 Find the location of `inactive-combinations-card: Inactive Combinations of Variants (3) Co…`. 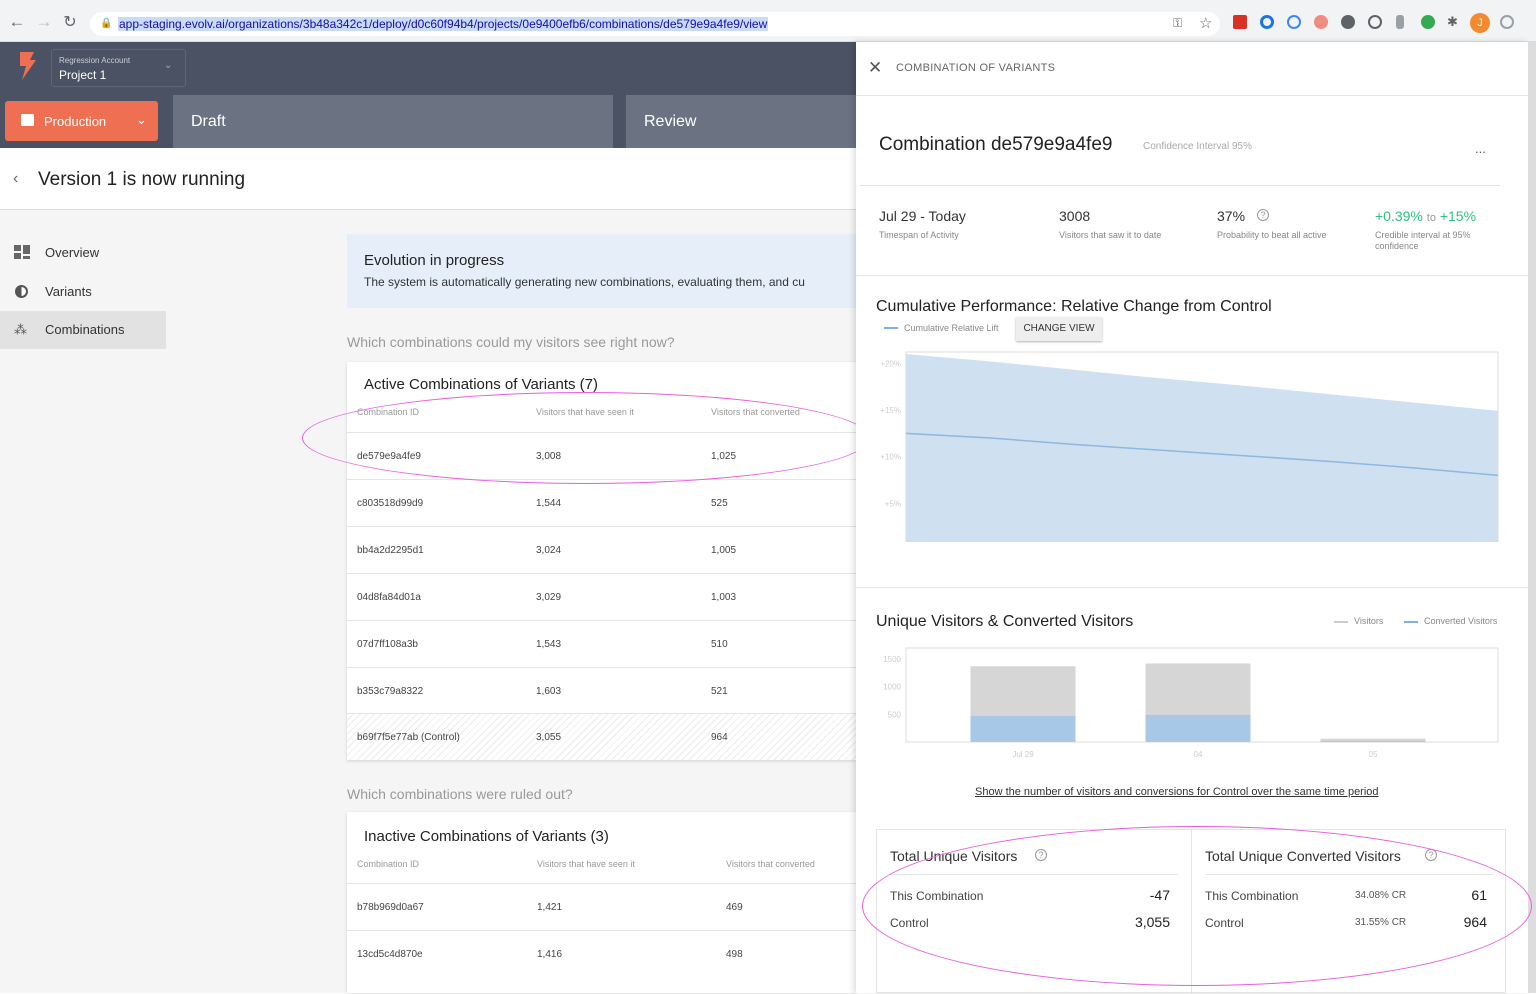

inactive-combinations-card: Inactive Combinations of Variants (3) Co… is located at coordinates (601, 902).